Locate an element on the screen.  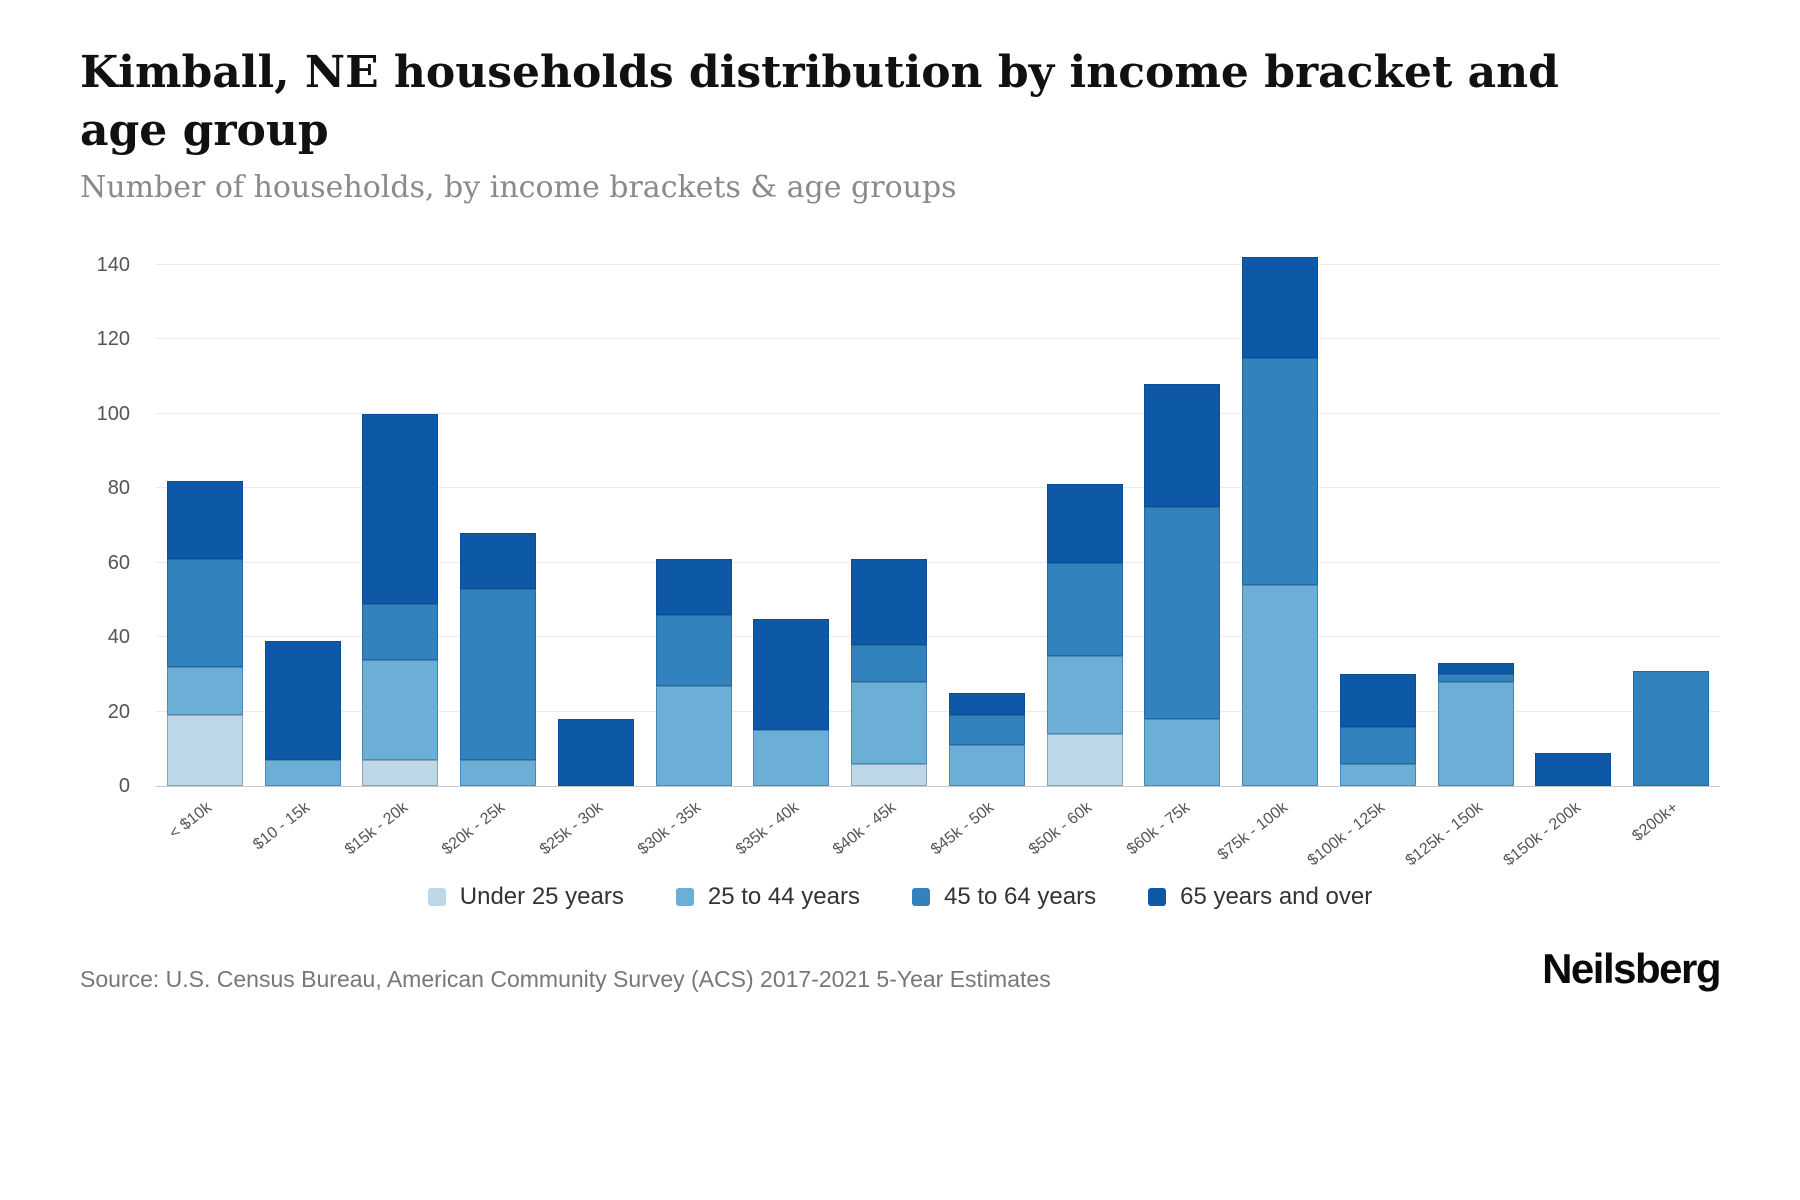
legend-item: 25 to 44 years is located at coordinates (767, 897).